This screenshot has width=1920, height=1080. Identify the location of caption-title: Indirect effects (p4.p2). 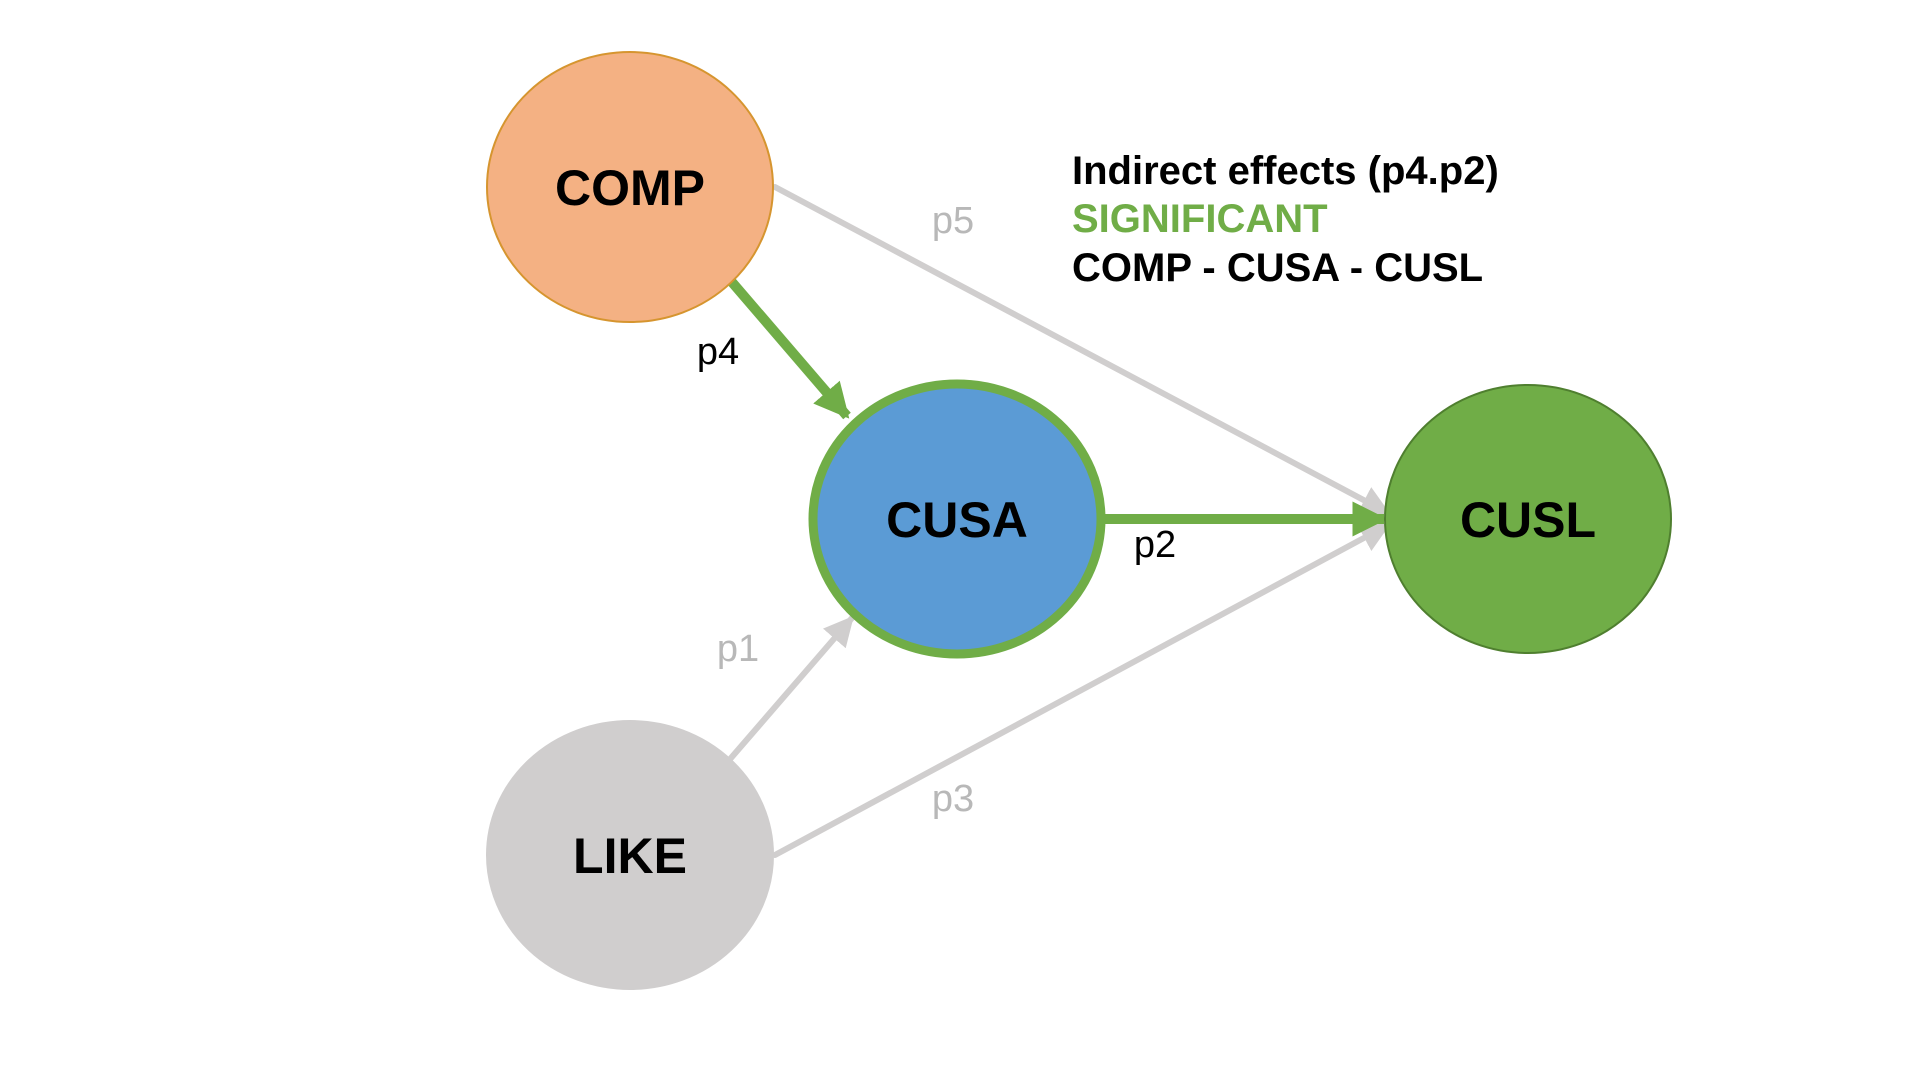
(1285, 171).